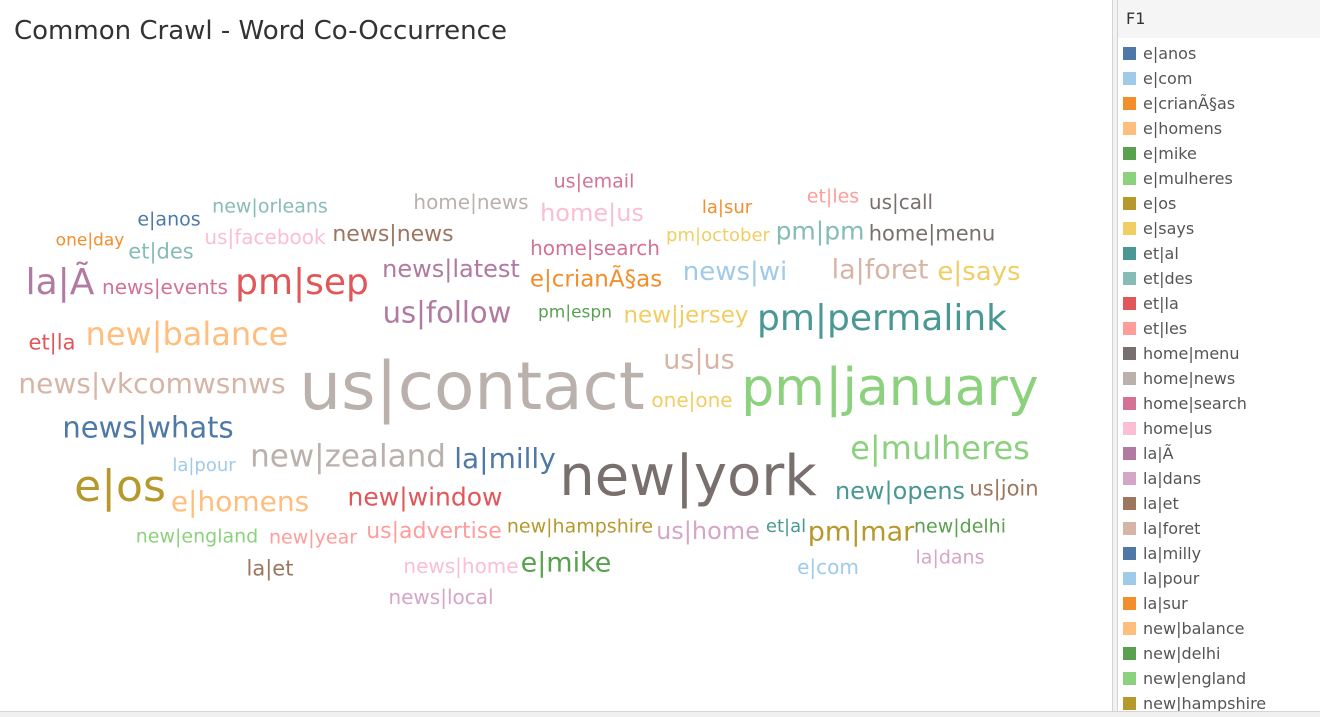 The width and height of the screenshot is (1320, 717). Describe the element at coordinates (1172, 553) in the screenshot. I see `legend-label: la|milly` at that location.